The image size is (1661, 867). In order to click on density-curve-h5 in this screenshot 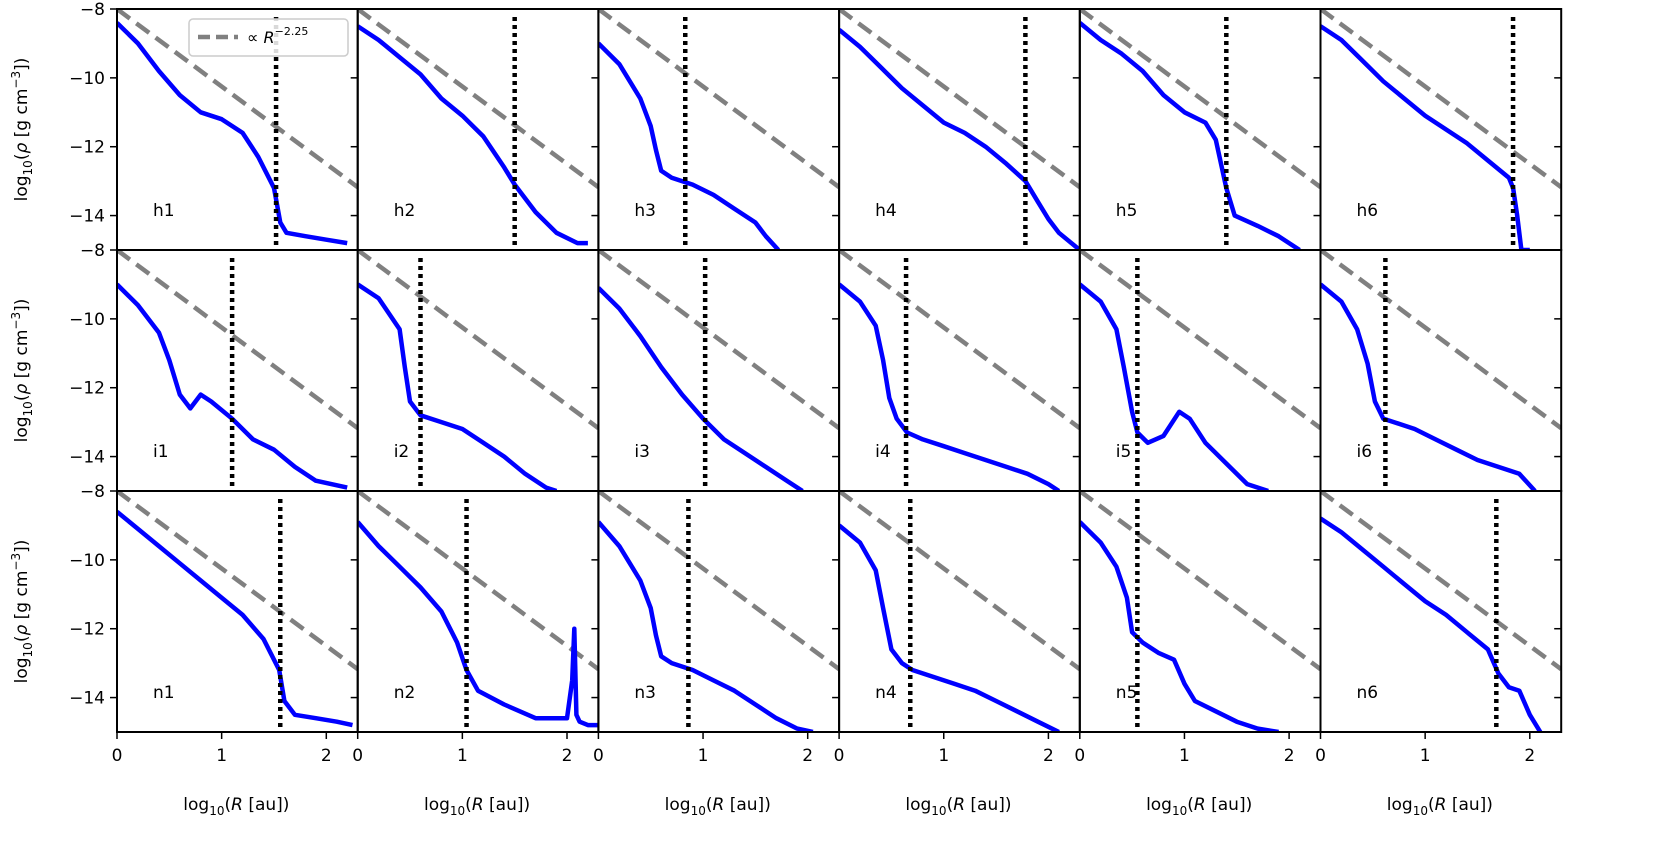, I will do `click(1190, 135)`.